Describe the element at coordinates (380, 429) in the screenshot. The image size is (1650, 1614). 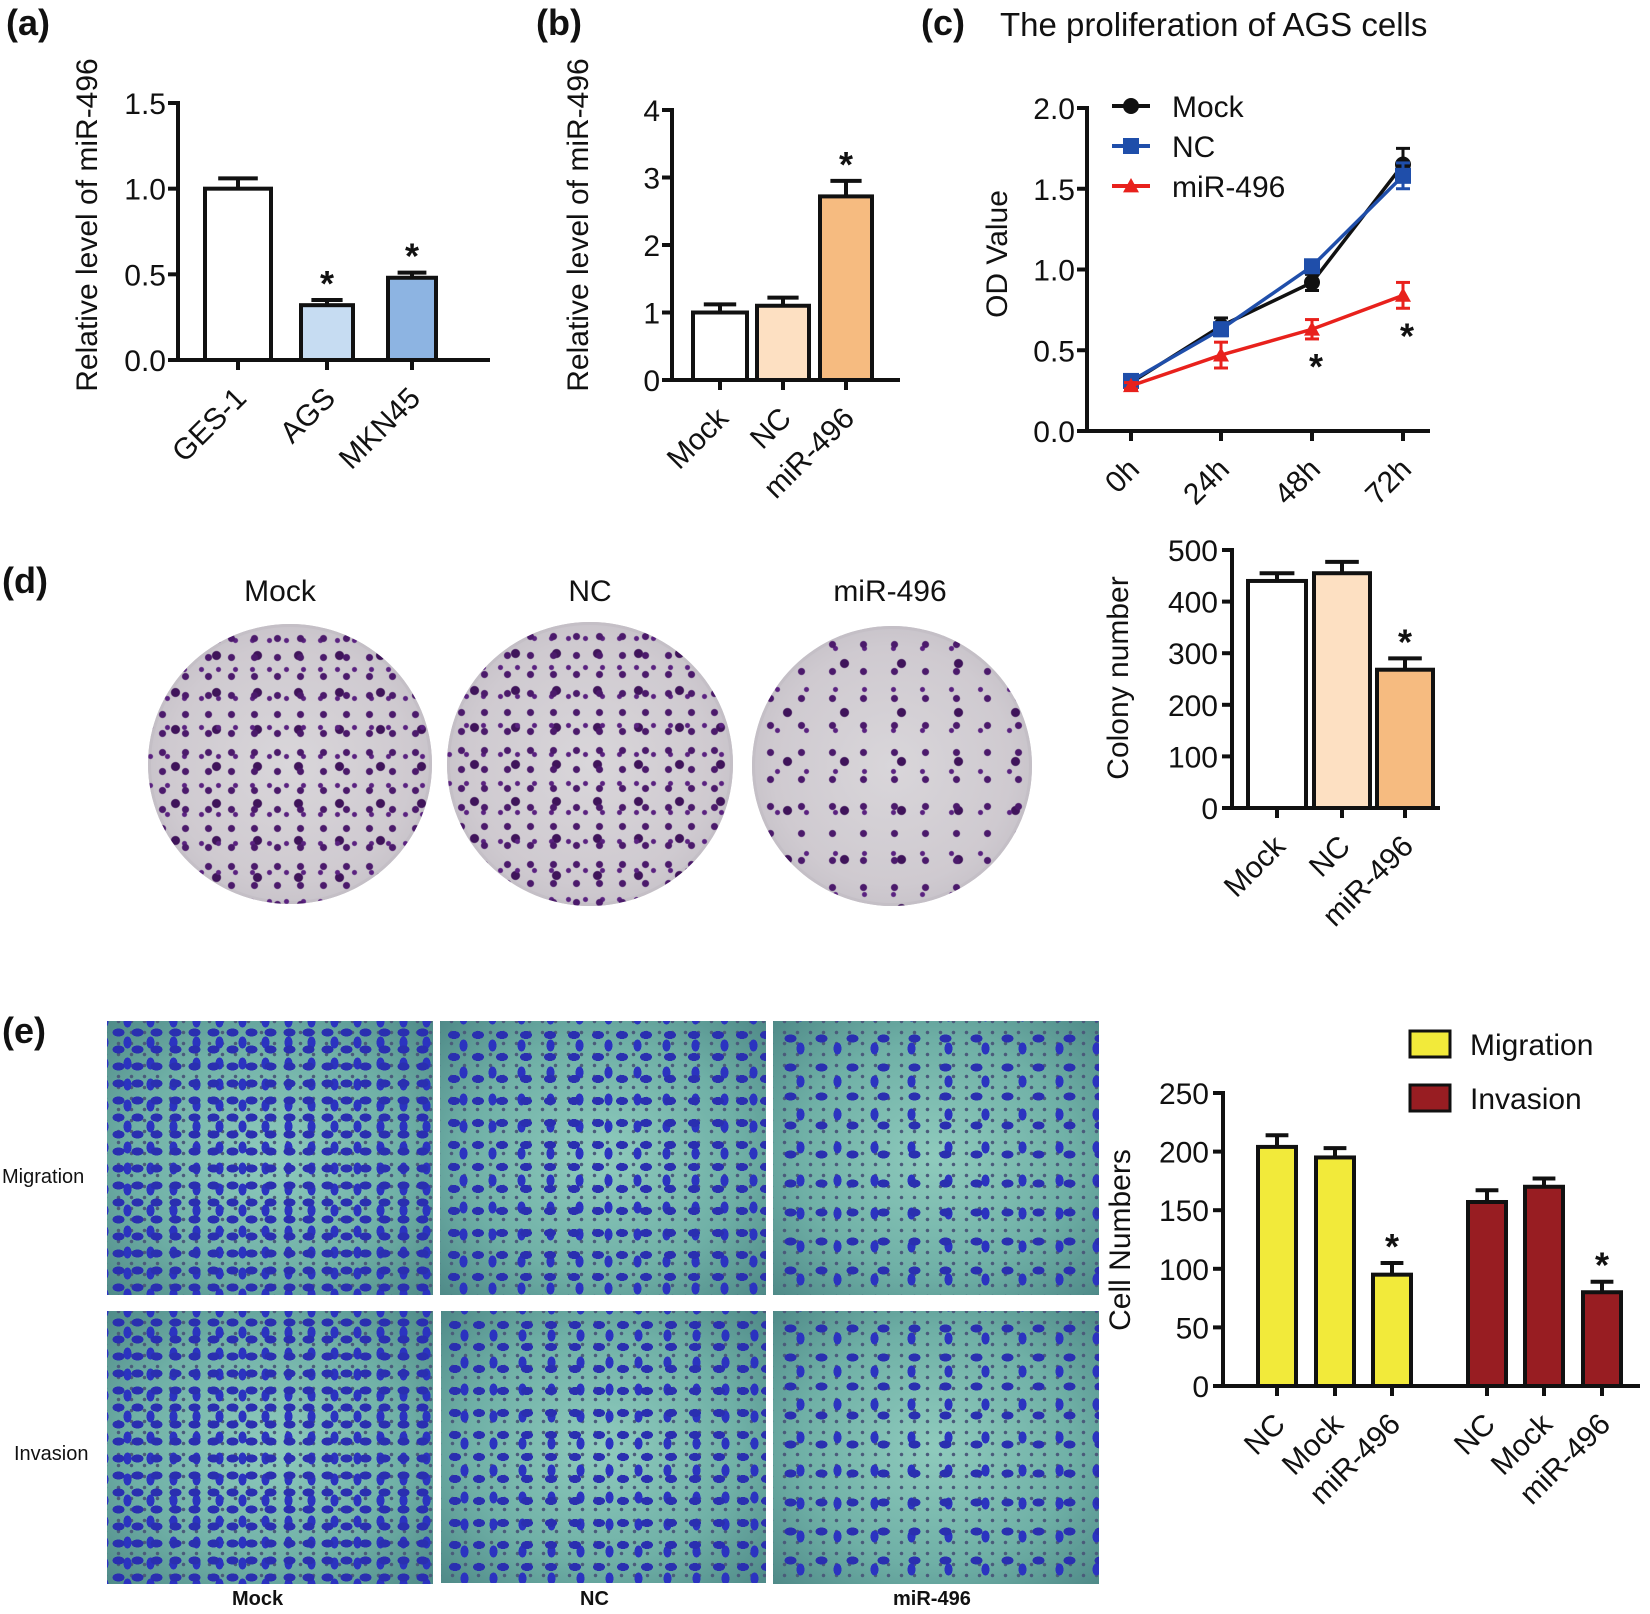
I see `x-tick-label: MKN45` at that location.